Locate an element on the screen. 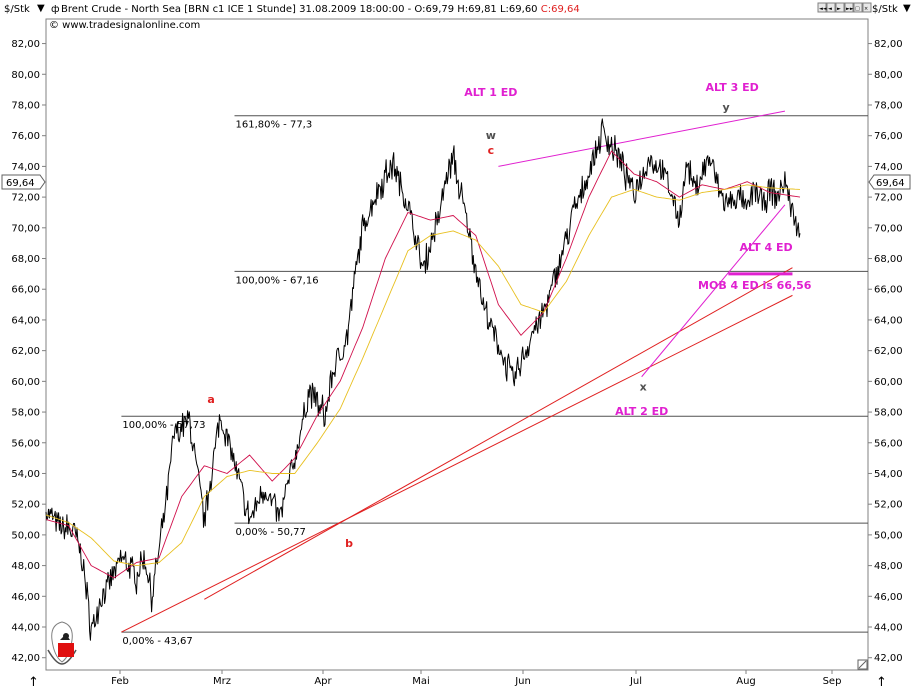 This screenshot has height=688, width=912. magenta-top-line is located at coordinates (642, 138).